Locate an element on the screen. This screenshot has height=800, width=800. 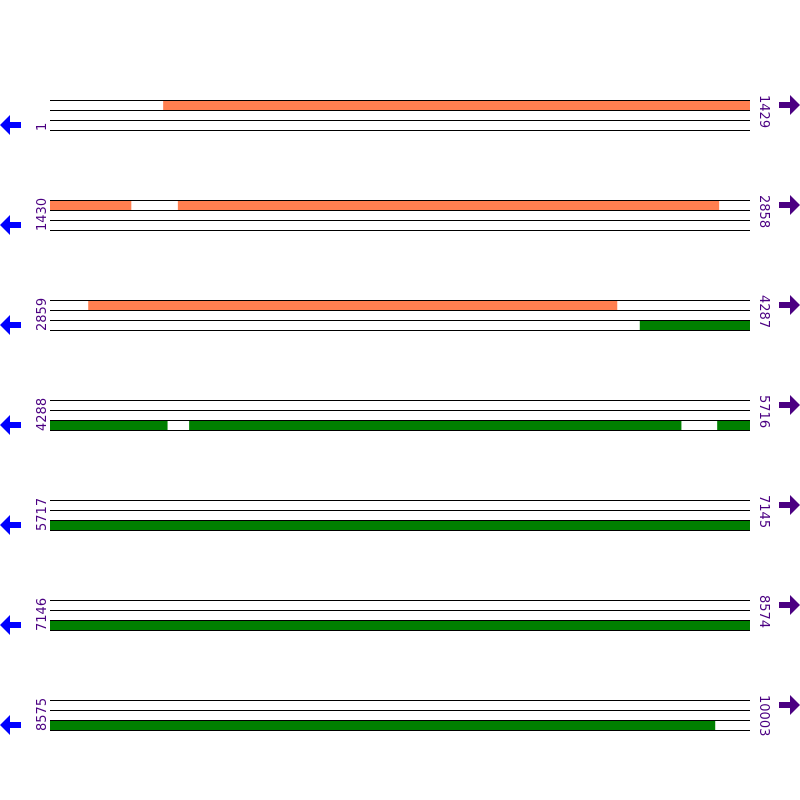
row-start-label: 5717 is located at coordinates (42, 514).